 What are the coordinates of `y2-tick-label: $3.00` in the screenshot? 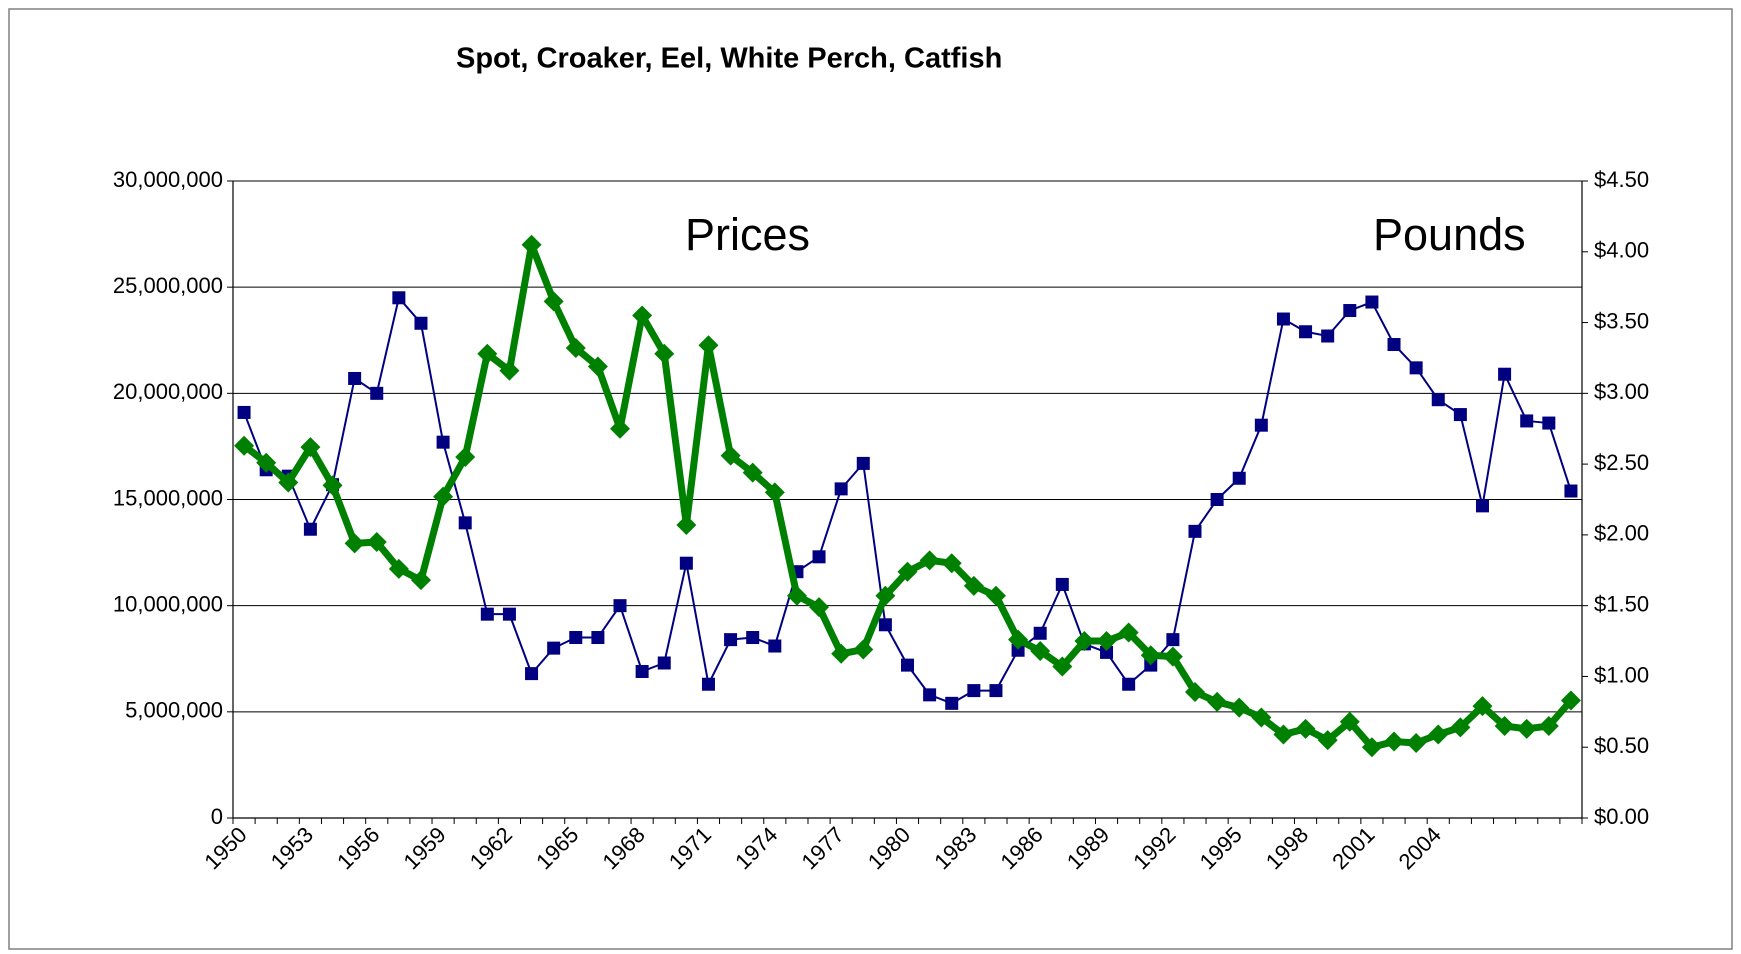 It's located at (1621, 391).